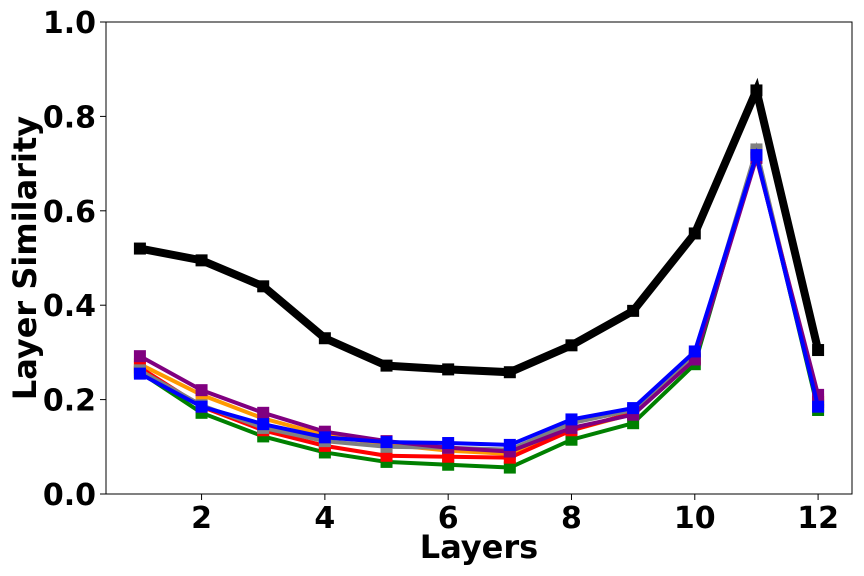 The image size is (864, 576). Describe the element at coordinates (69, 212) in the screenshot. I see `y-tick-label: 0.6` at that location.